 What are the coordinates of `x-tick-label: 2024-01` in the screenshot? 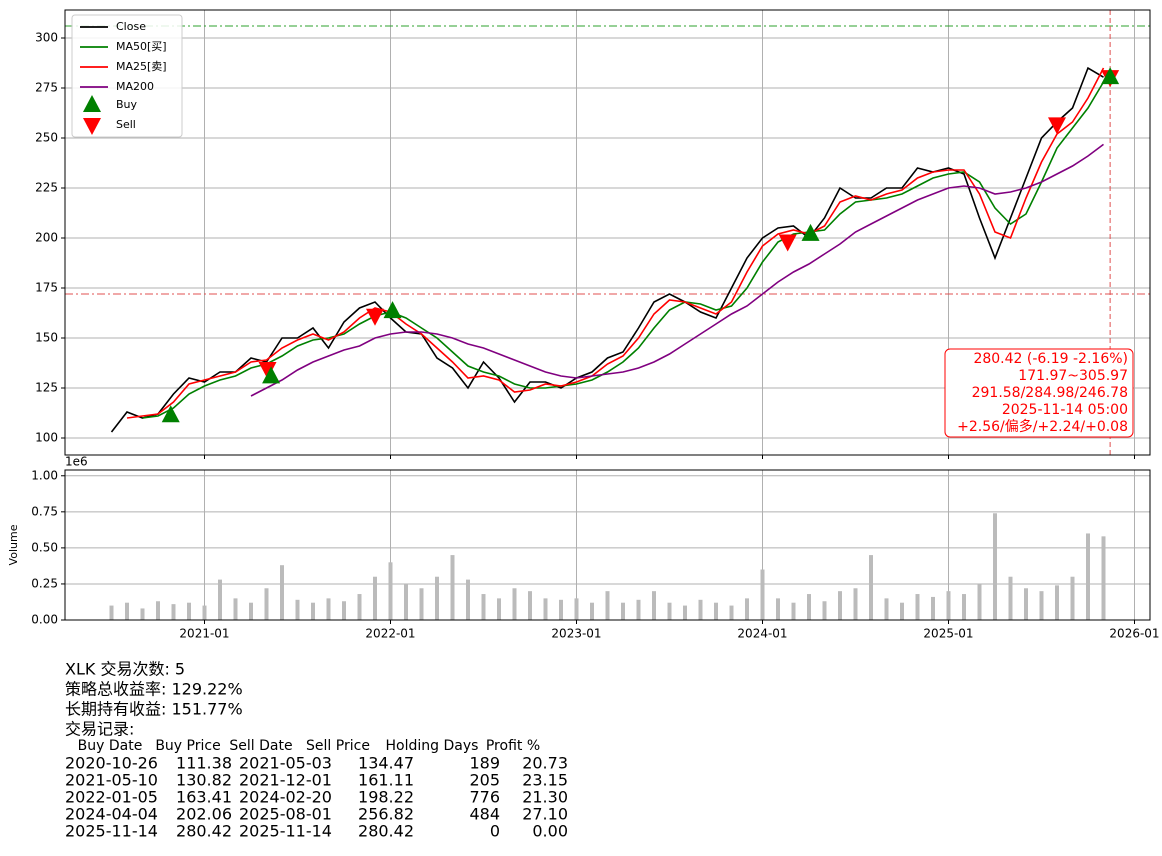 It's located at (762, 634).